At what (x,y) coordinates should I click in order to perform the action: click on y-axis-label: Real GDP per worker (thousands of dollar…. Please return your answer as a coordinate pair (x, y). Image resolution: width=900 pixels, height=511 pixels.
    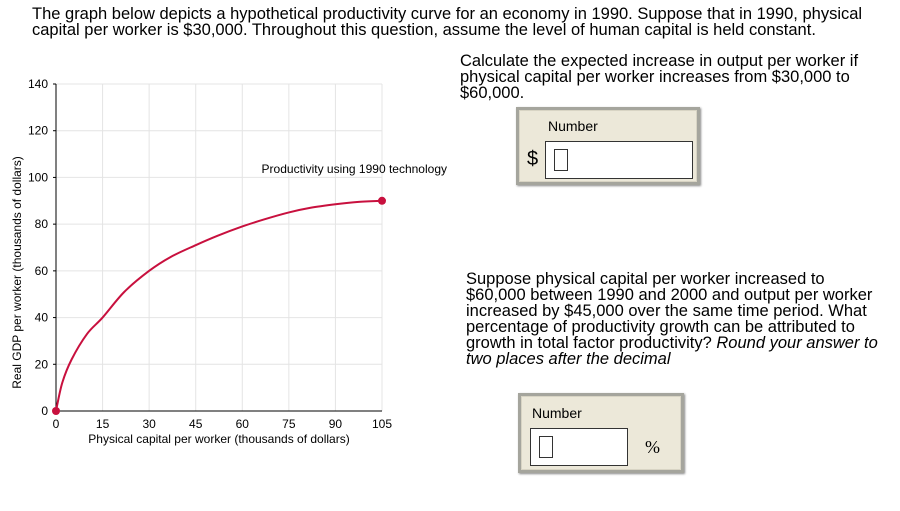
    Looking at the image, I should click on (17, 272).